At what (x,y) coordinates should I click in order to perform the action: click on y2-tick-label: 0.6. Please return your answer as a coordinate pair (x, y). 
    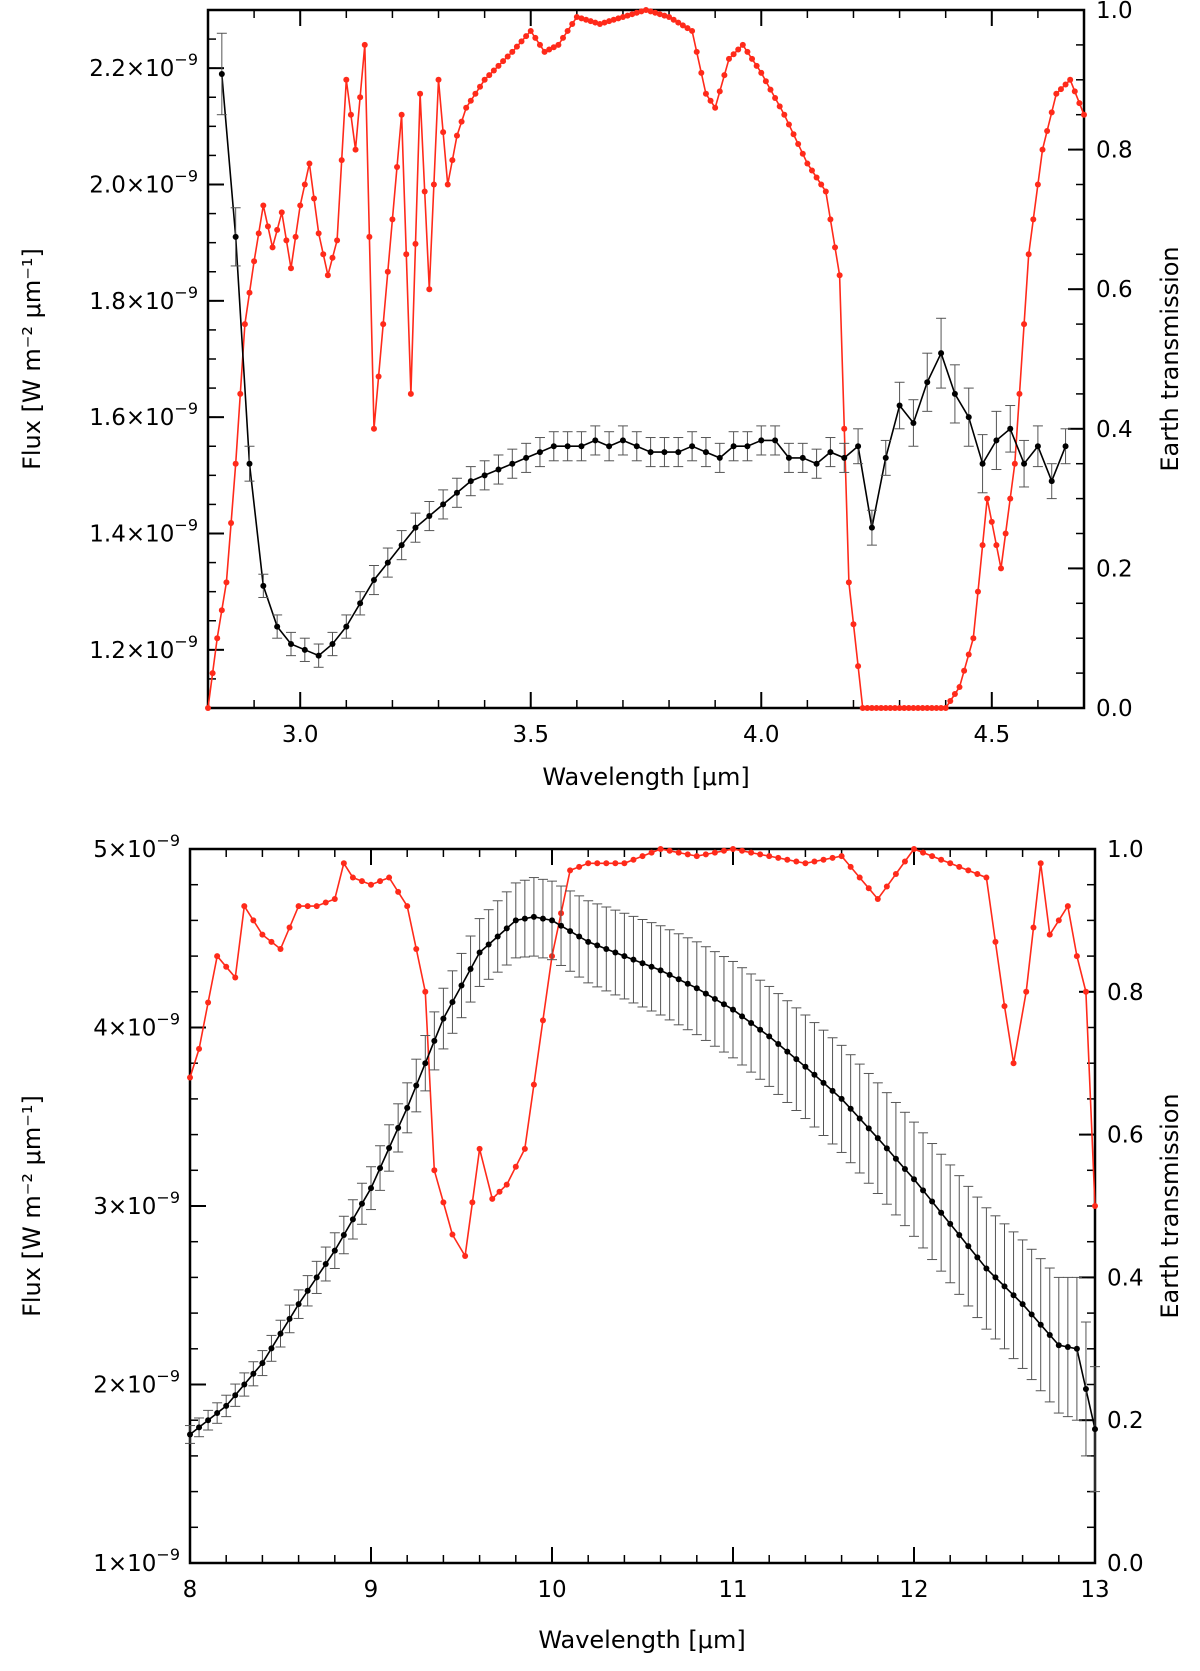
    Looking at the image, I should click on (1114, 290).